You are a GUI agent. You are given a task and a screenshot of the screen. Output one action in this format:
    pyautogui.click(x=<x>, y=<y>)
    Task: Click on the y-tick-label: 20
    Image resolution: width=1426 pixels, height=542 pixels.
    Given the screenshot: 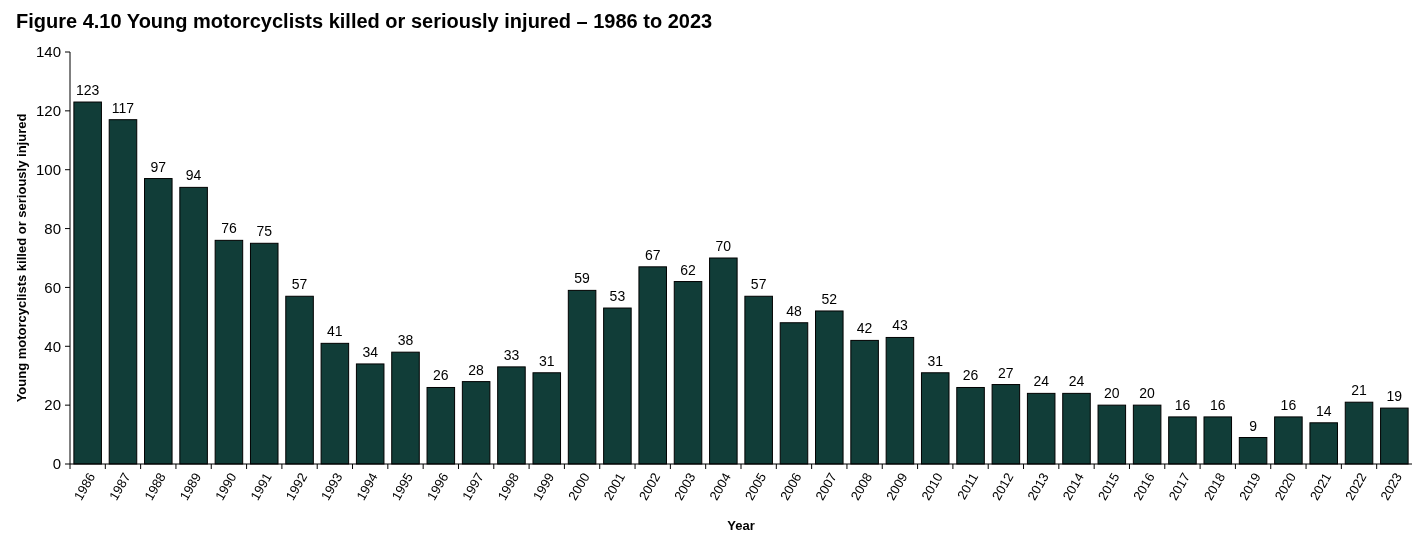 What is the action you would take?
    pyautogui.click(x=52, y=405)
    